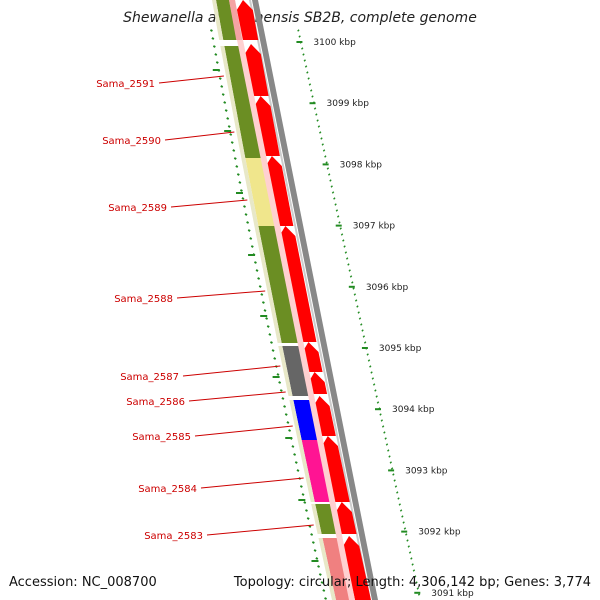 The width and height of the screenshot is (600, 600). I want to click on scale-label: 3093 kbp, so click(426, 471).